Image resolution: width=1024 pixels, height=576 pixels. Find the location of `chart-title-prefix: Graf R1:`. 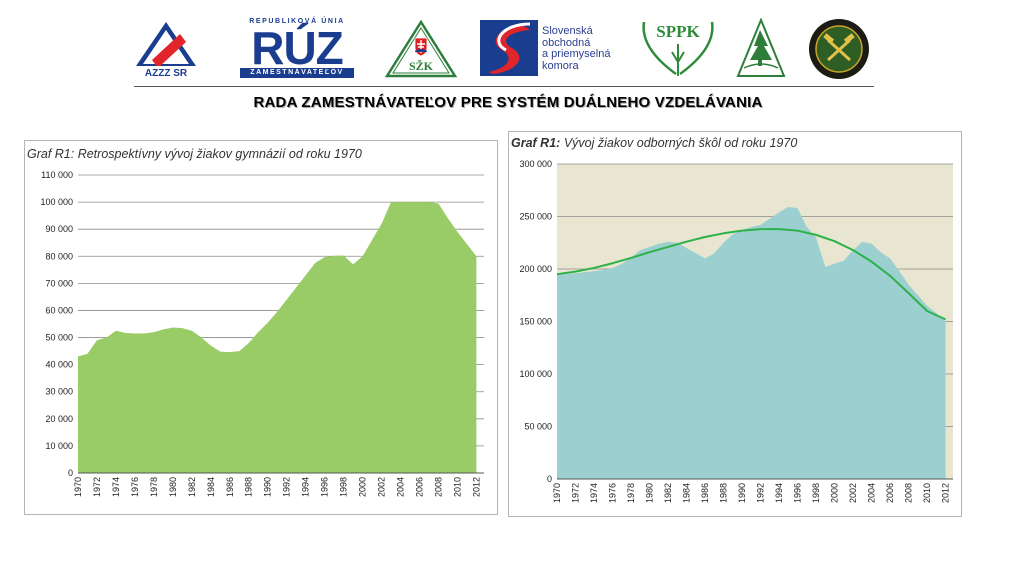

chart-title-prefix: Graf R1: is located at coordinates (536, 143).